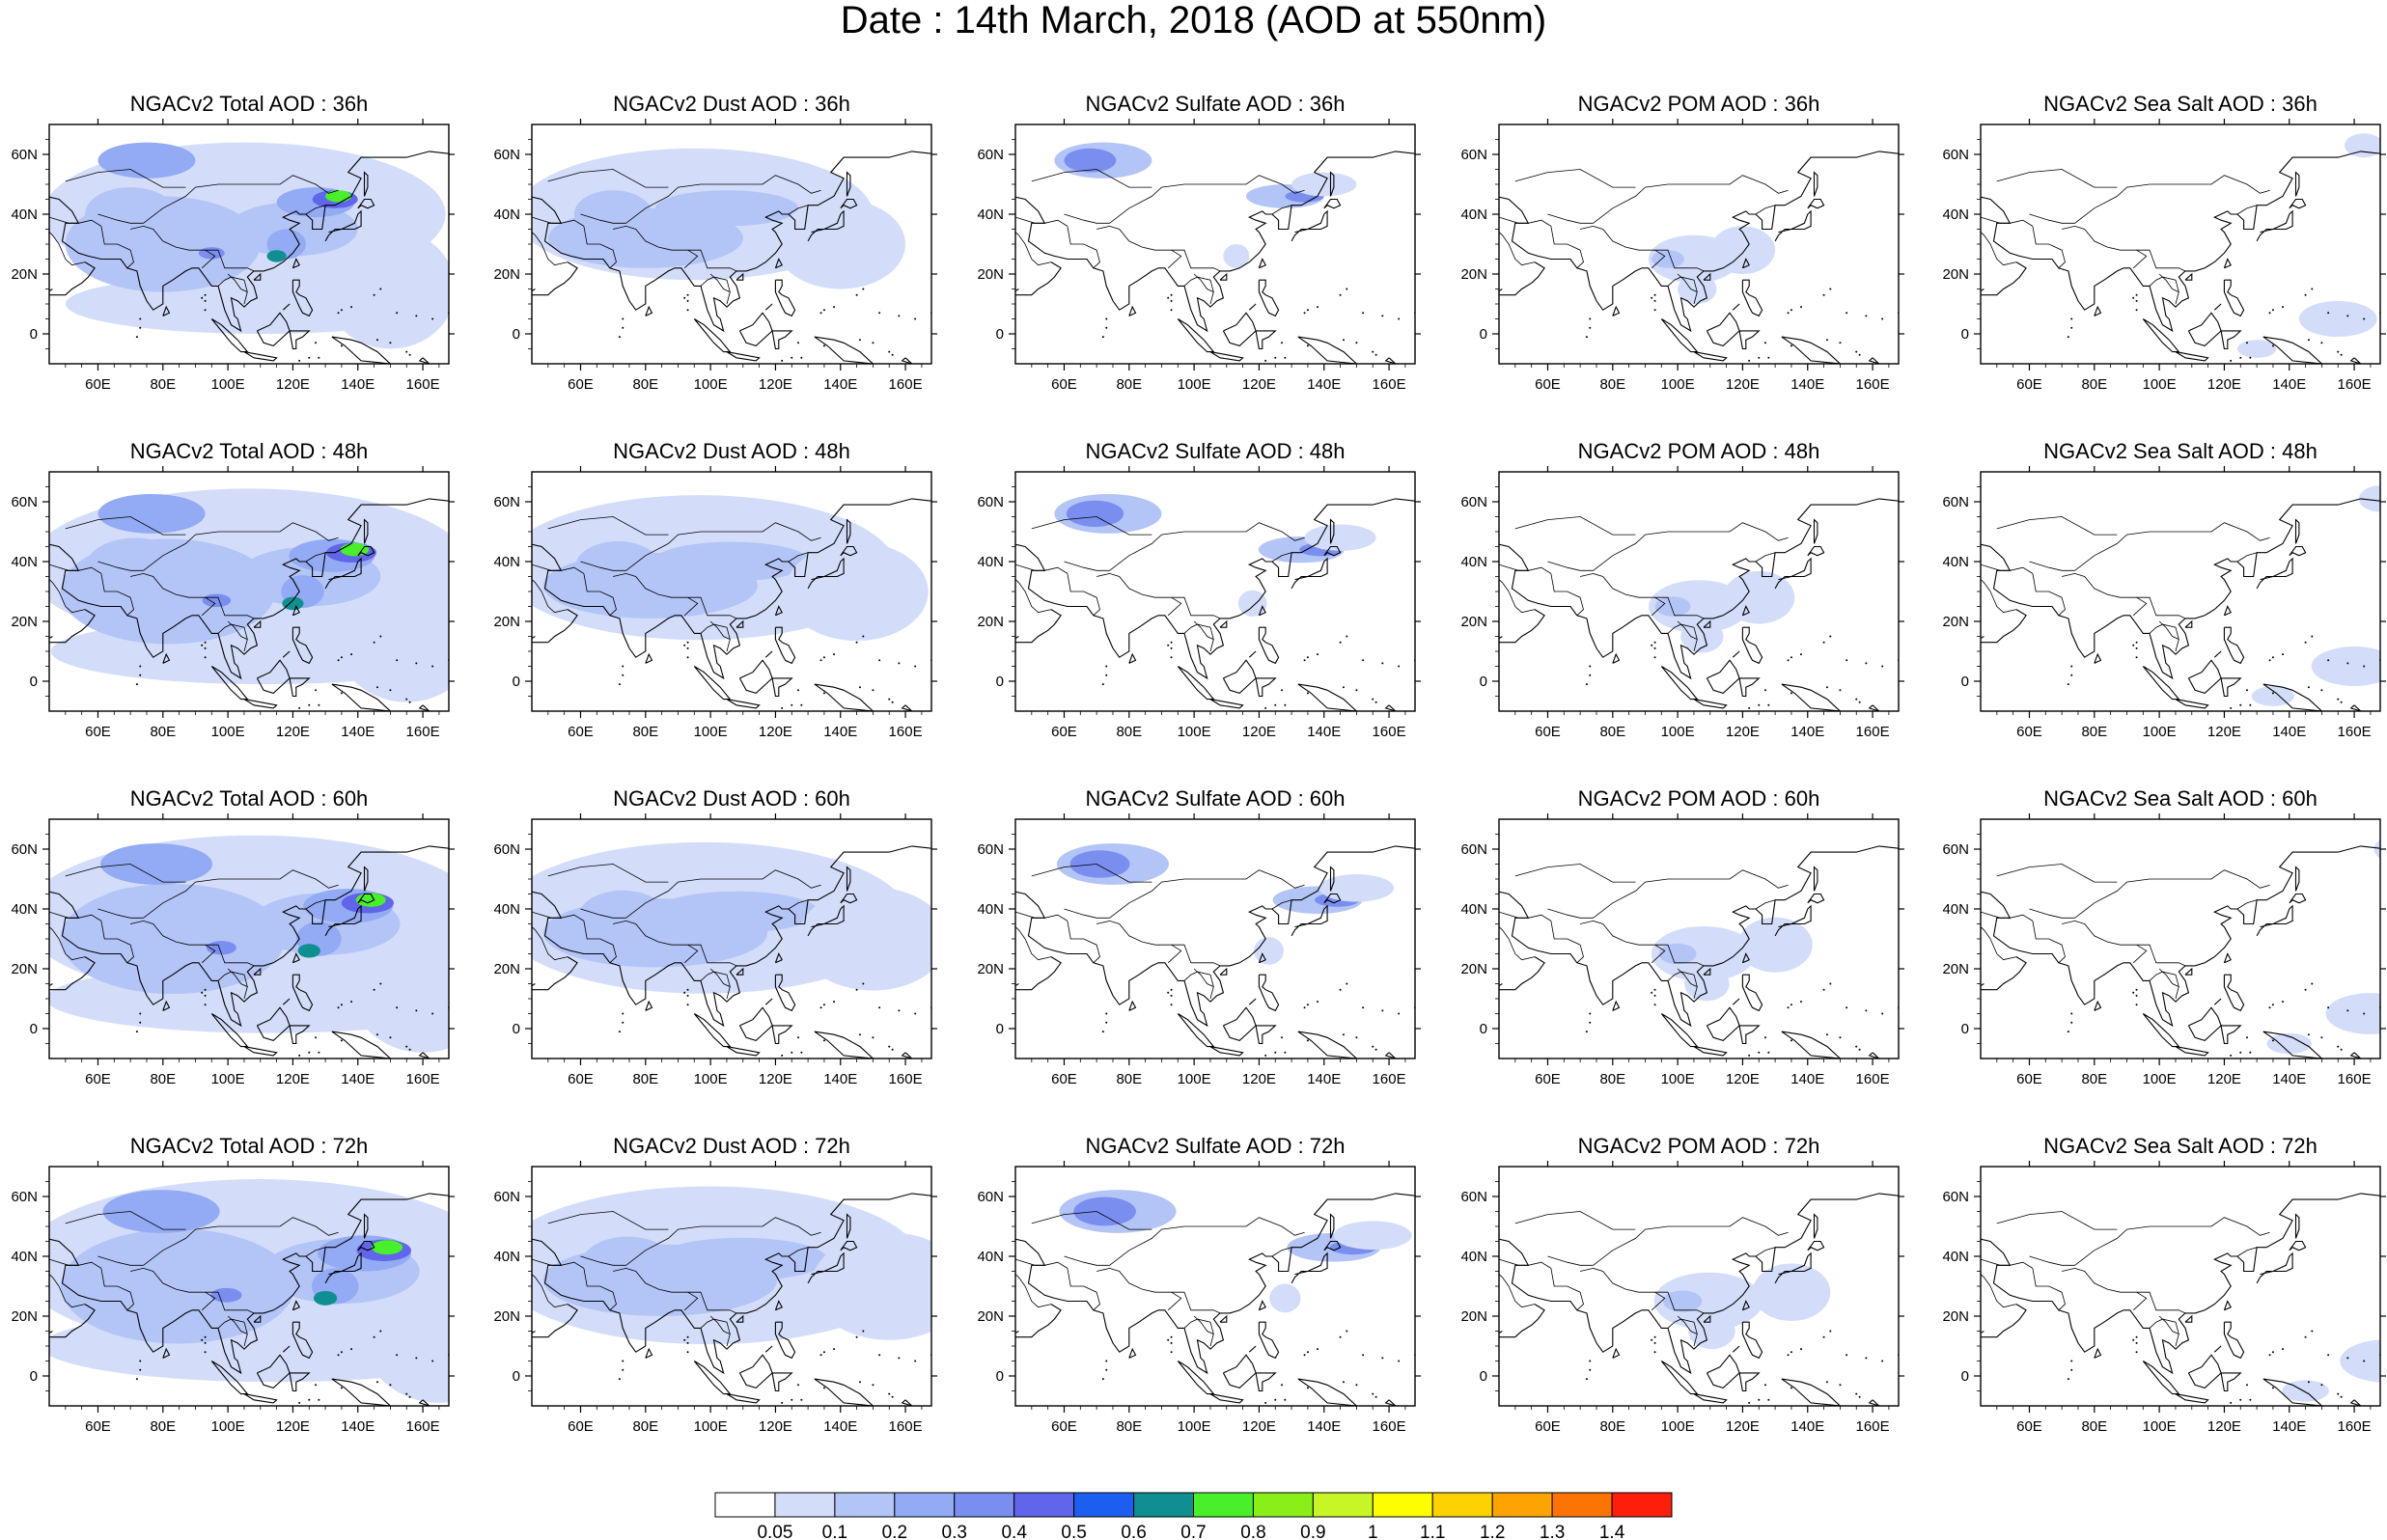 This screenshot has width=2387, height=1540. I want to click on lat-tick-label: 40N, so click(1473, 214).